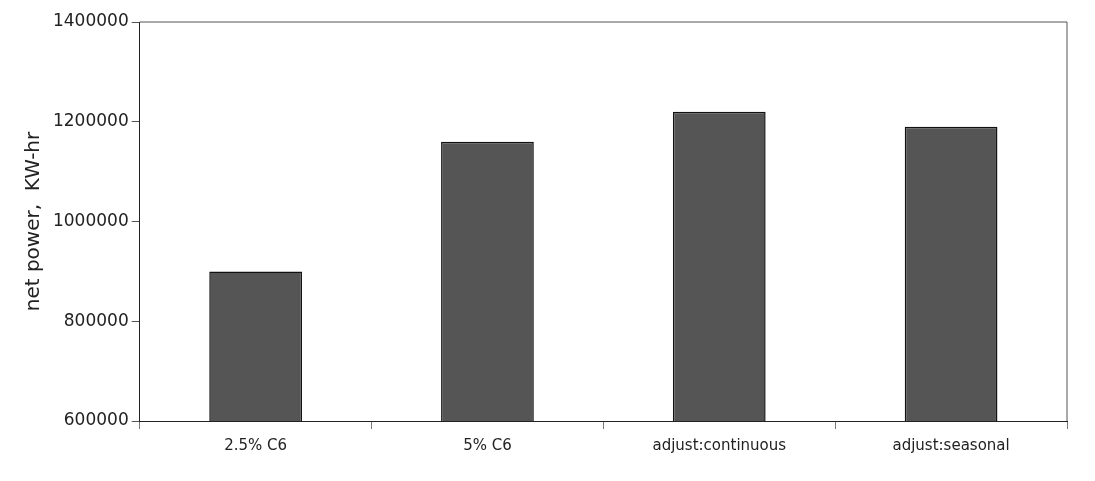 The width and height of the screenshot is (1095, 481). I want to click on y-tick-label: 800000, so click(96, 319).